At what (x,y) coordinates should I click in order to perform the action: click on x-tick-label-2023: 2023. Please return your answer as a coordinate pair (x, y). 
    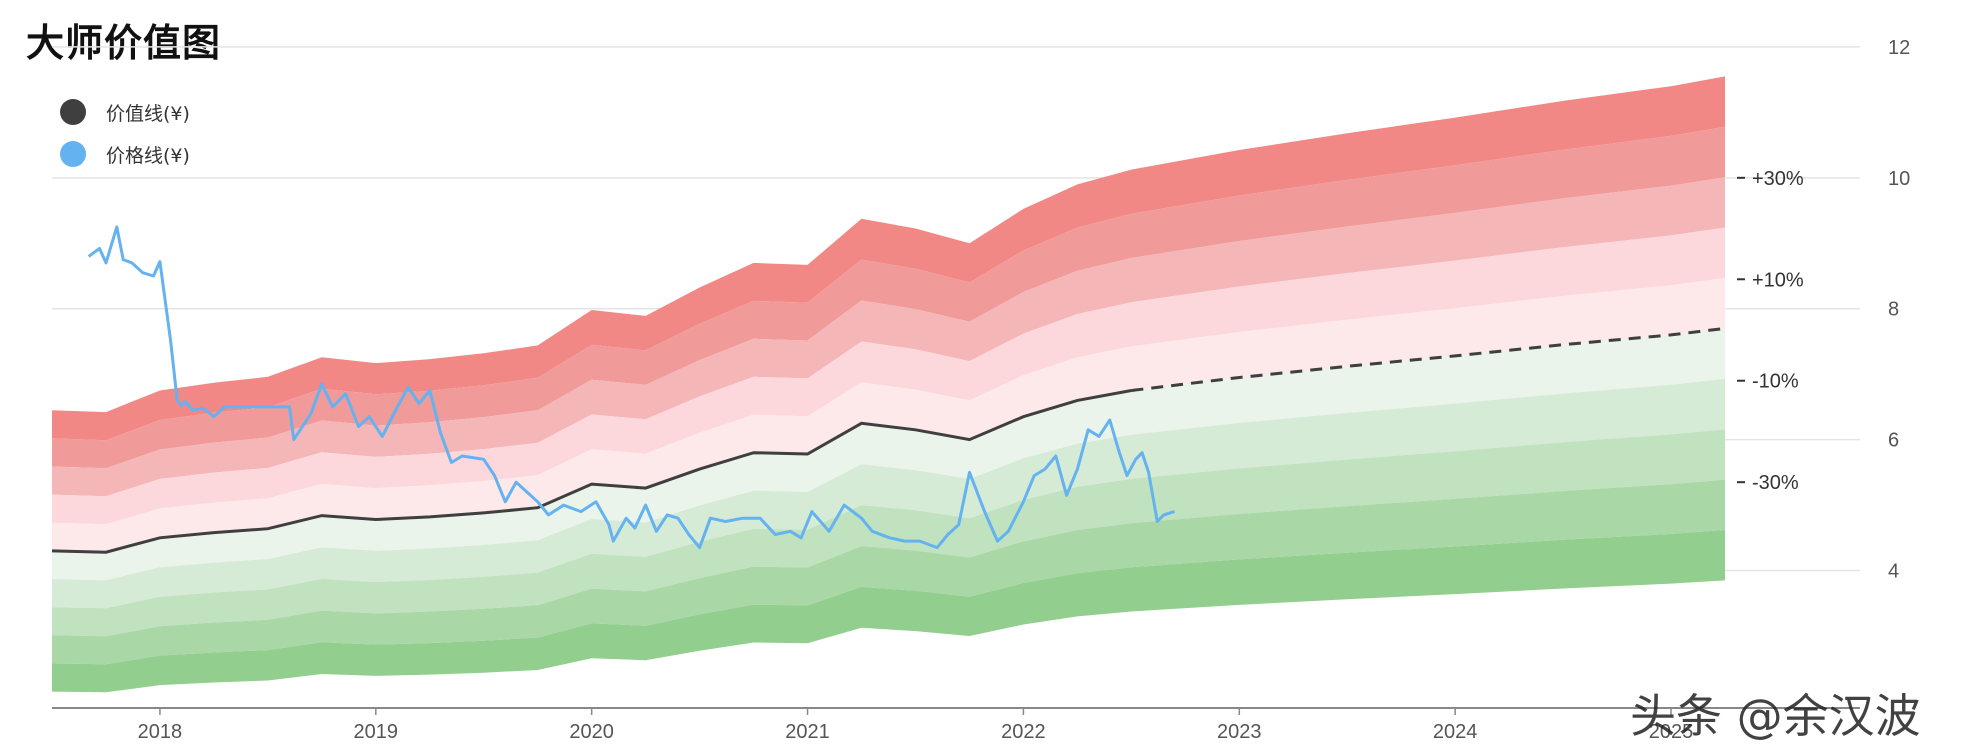
    Looking at the image, I should click on (1239, 732).